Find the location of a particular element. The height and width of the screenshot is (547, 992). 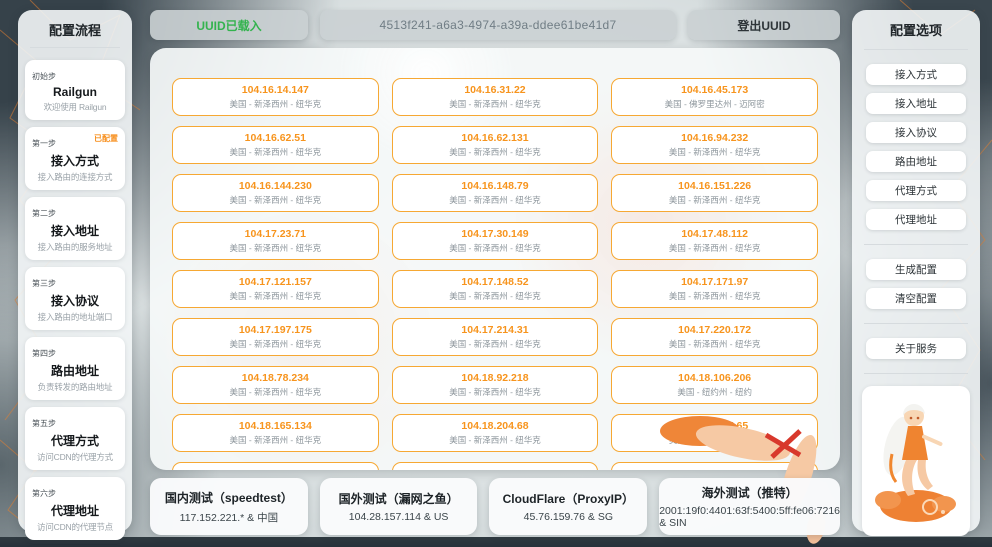

step-title: Railgun is located at coordinates (75, 92).